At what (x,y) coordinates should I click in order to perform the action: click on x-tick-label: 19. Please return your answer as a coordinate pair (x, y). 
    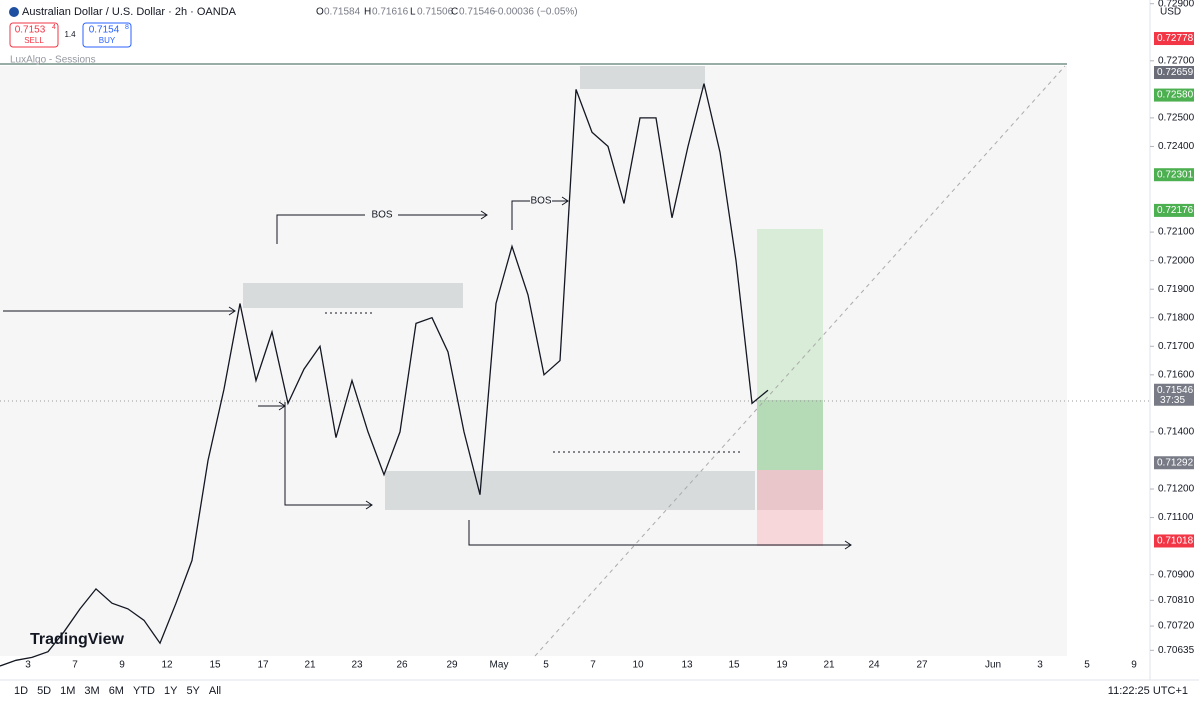
    Looking at the image, I should click on (782, 665).